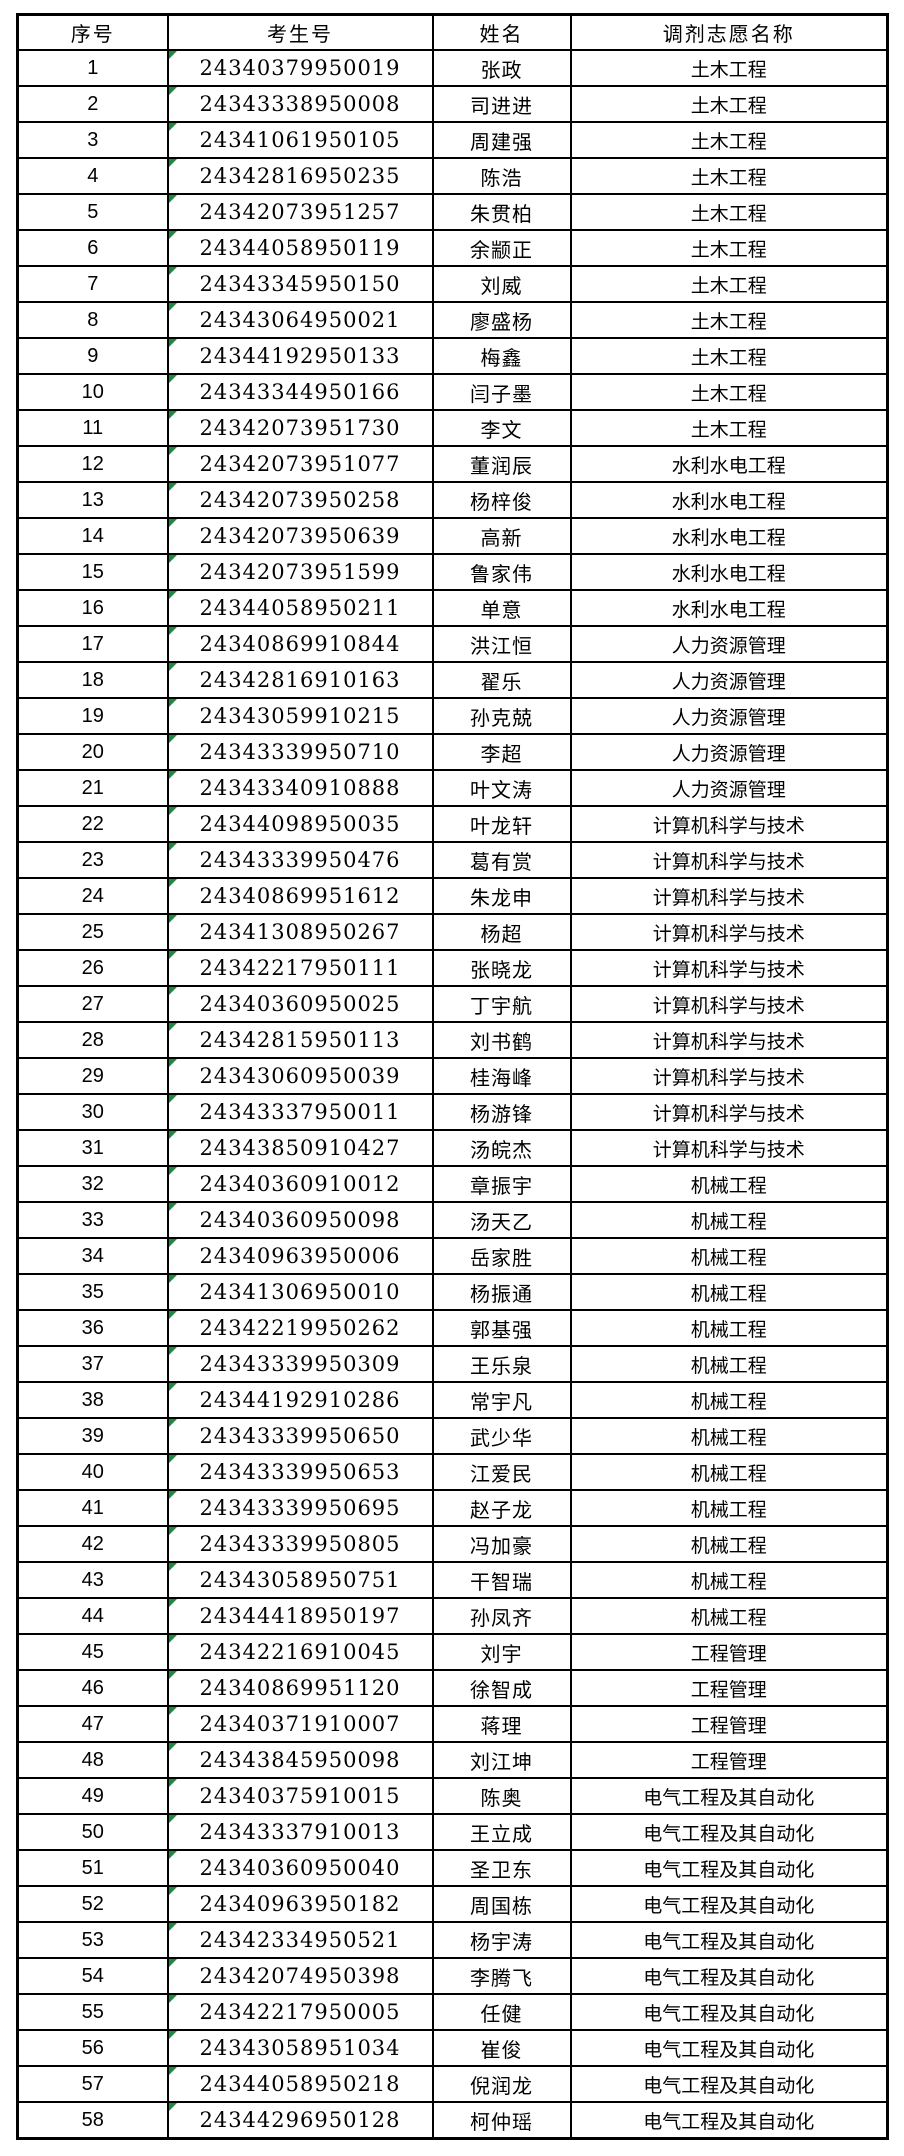  What do you see at coordinates (300, 968) in the screenshot?
I see `cell-exam-no: 24342217950111` at bounding box center [300, 968].